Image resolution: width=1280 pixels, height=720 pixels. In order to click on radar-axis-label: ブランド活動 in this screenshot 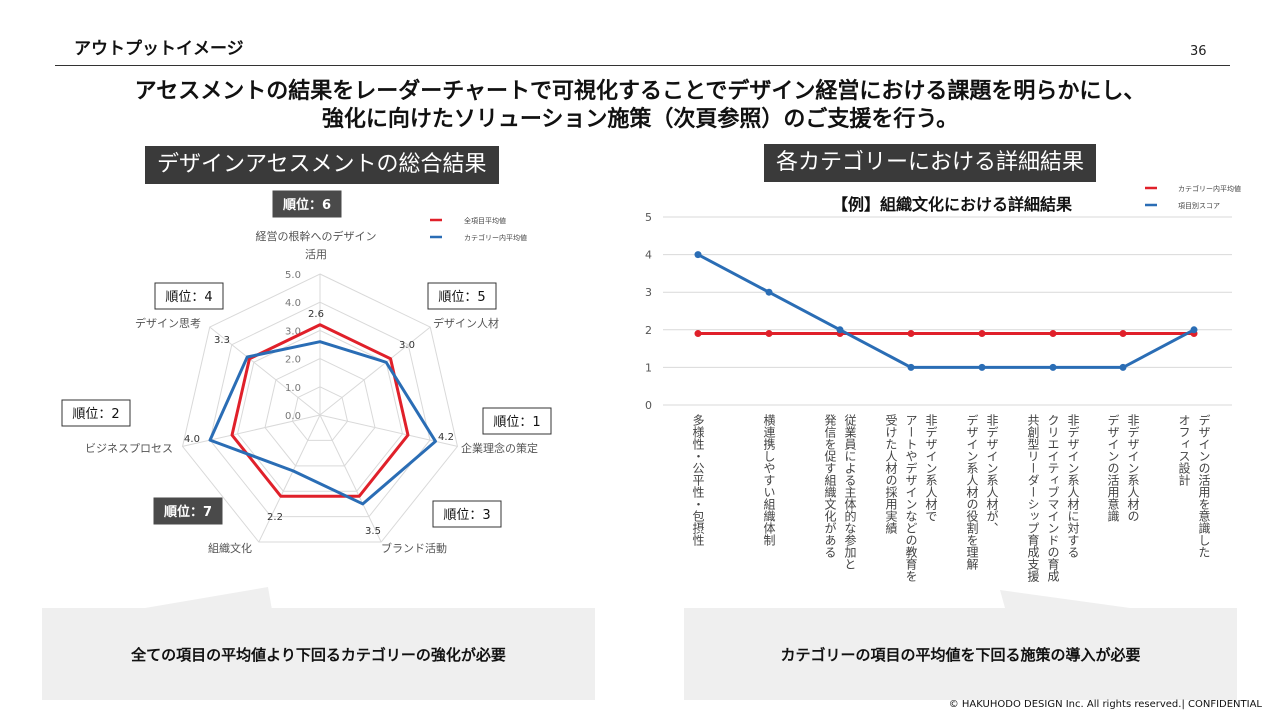, I will do `click(414, 548)`.